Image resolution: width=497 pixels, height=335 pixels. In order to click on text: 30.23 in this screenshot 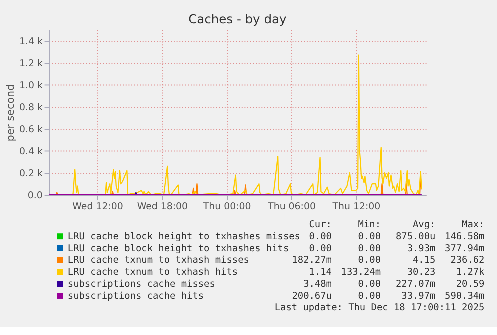, I will do `click(421, 272)`.